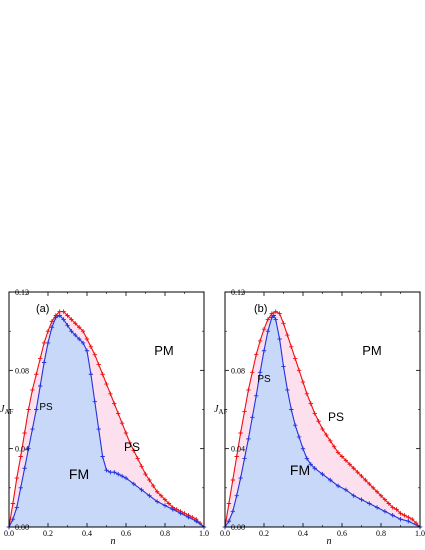 This screenshot has height=550, width=425. I want to click on y-tick-label: 0.12, so click(238, 292).